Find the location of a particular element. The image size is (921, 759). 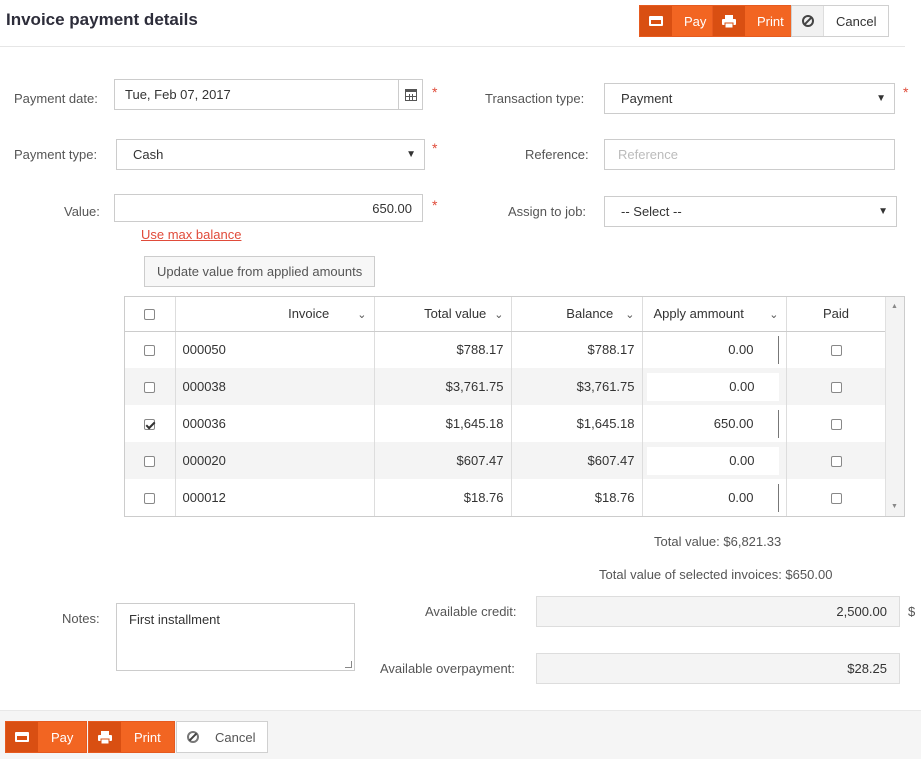

footer-cancel-button: Cancel is located at coordinates (222, 737).